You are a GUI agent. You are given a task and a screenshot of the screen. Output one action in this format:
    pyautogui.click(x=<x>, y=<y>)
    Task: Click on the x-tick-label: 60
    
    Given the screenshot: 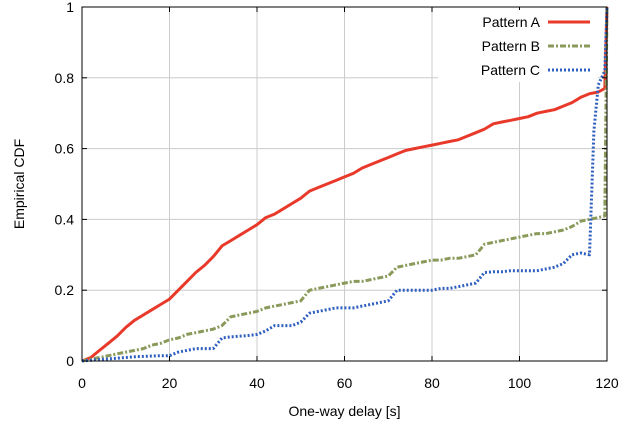 What is the action you would take?
    pyautogui.click(x=345, y=383)
    